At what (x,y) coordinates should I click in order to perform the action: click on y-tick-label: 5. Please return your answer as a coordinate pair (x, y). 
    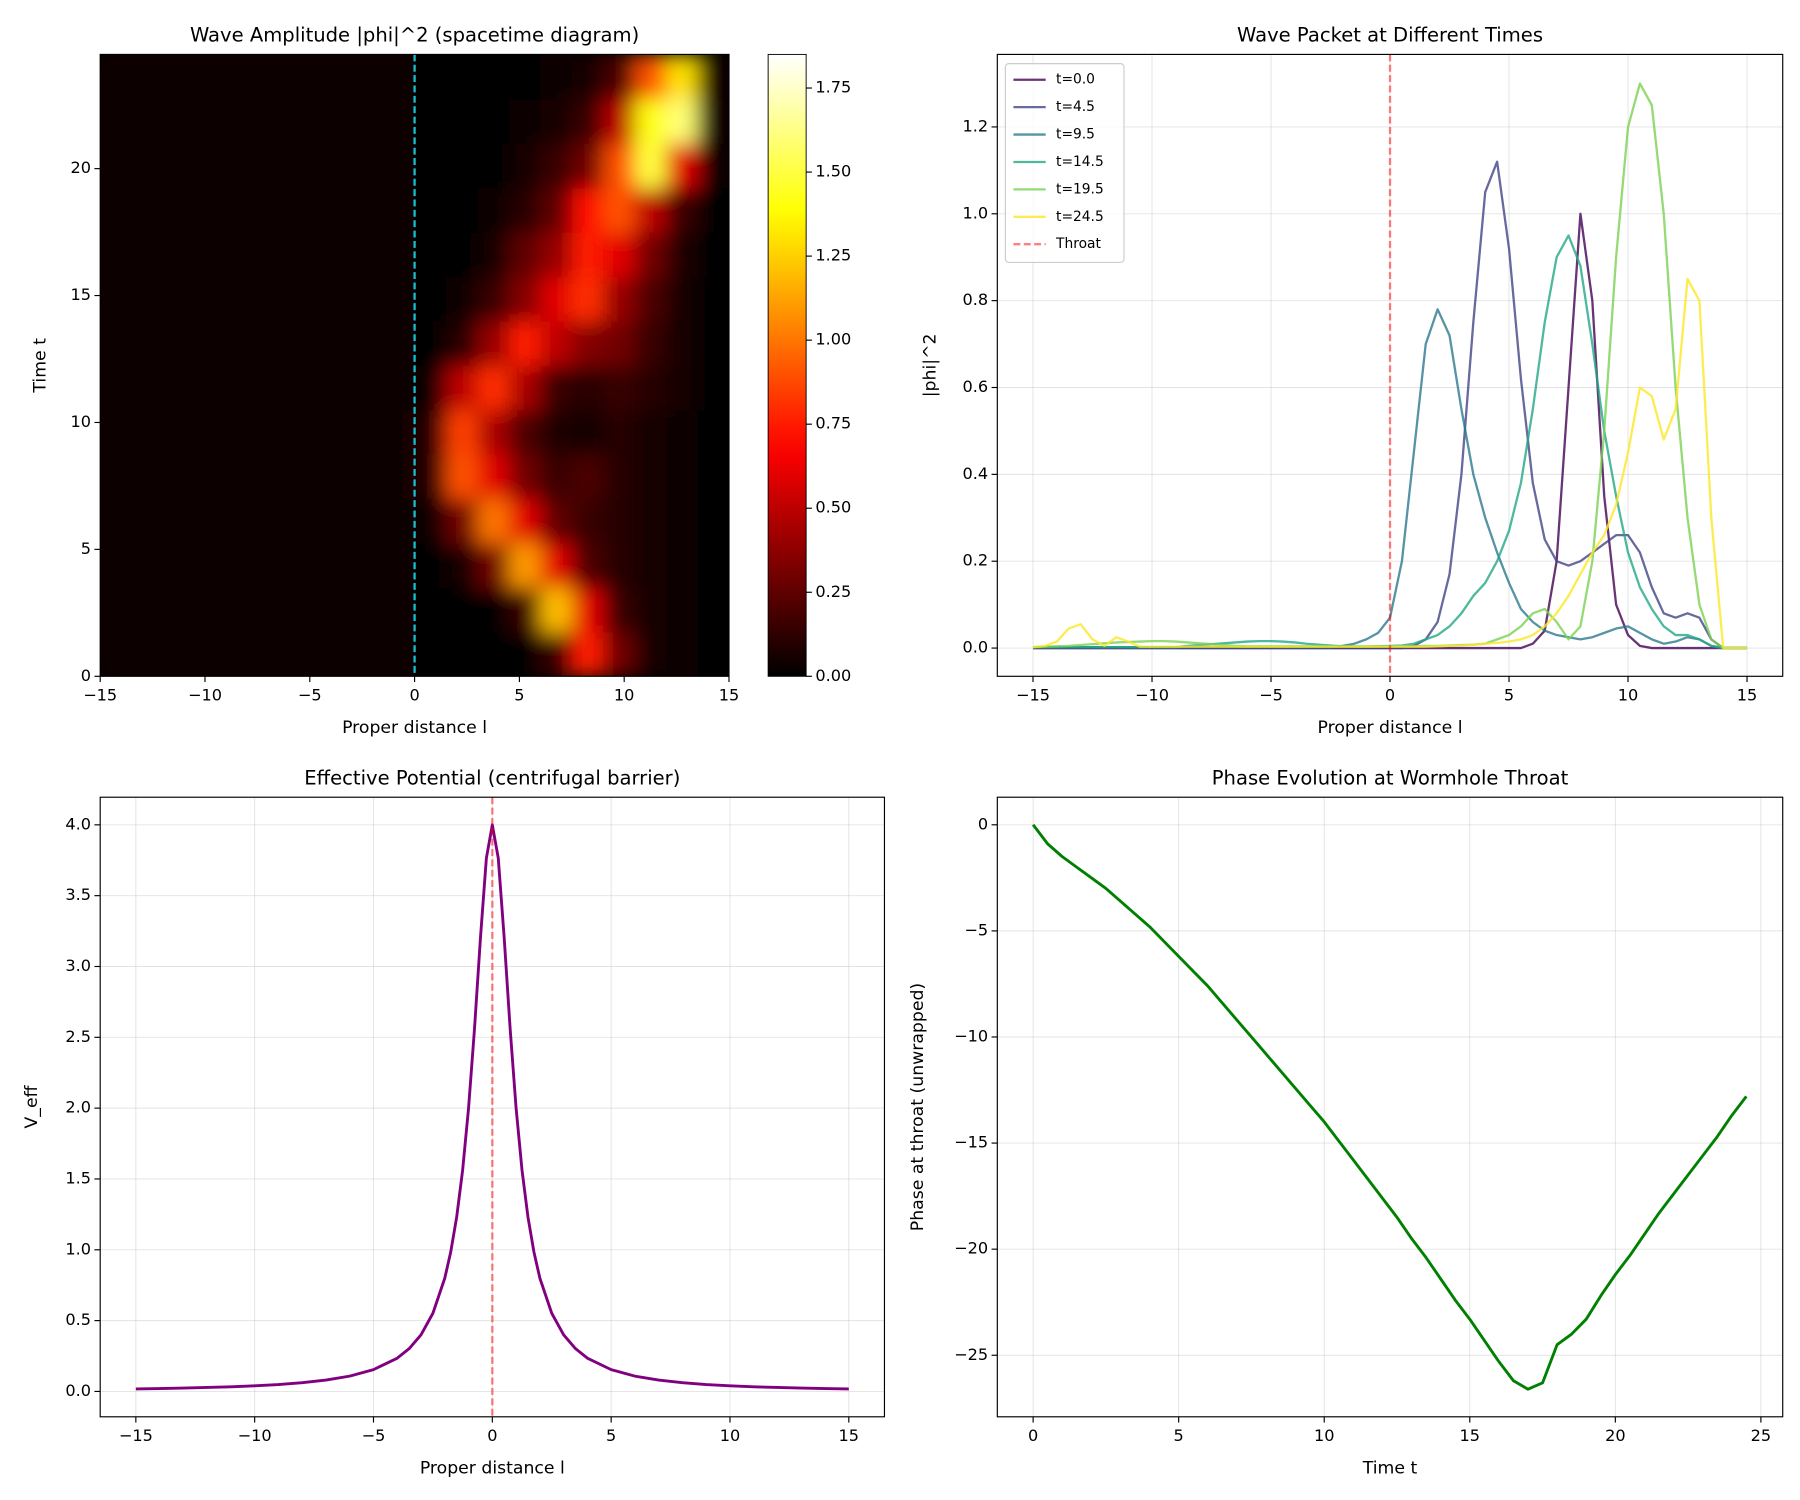
    Looking at the image, I should click on (86, 548).